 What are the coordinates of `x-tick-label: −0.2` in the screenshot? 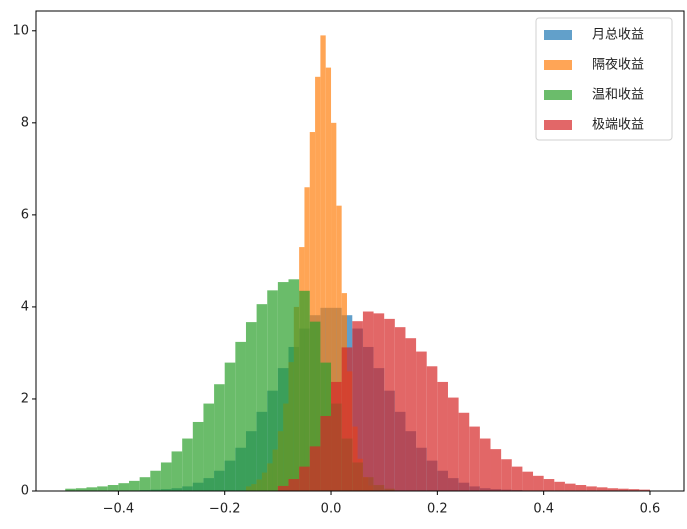 It's located at (225, 509).